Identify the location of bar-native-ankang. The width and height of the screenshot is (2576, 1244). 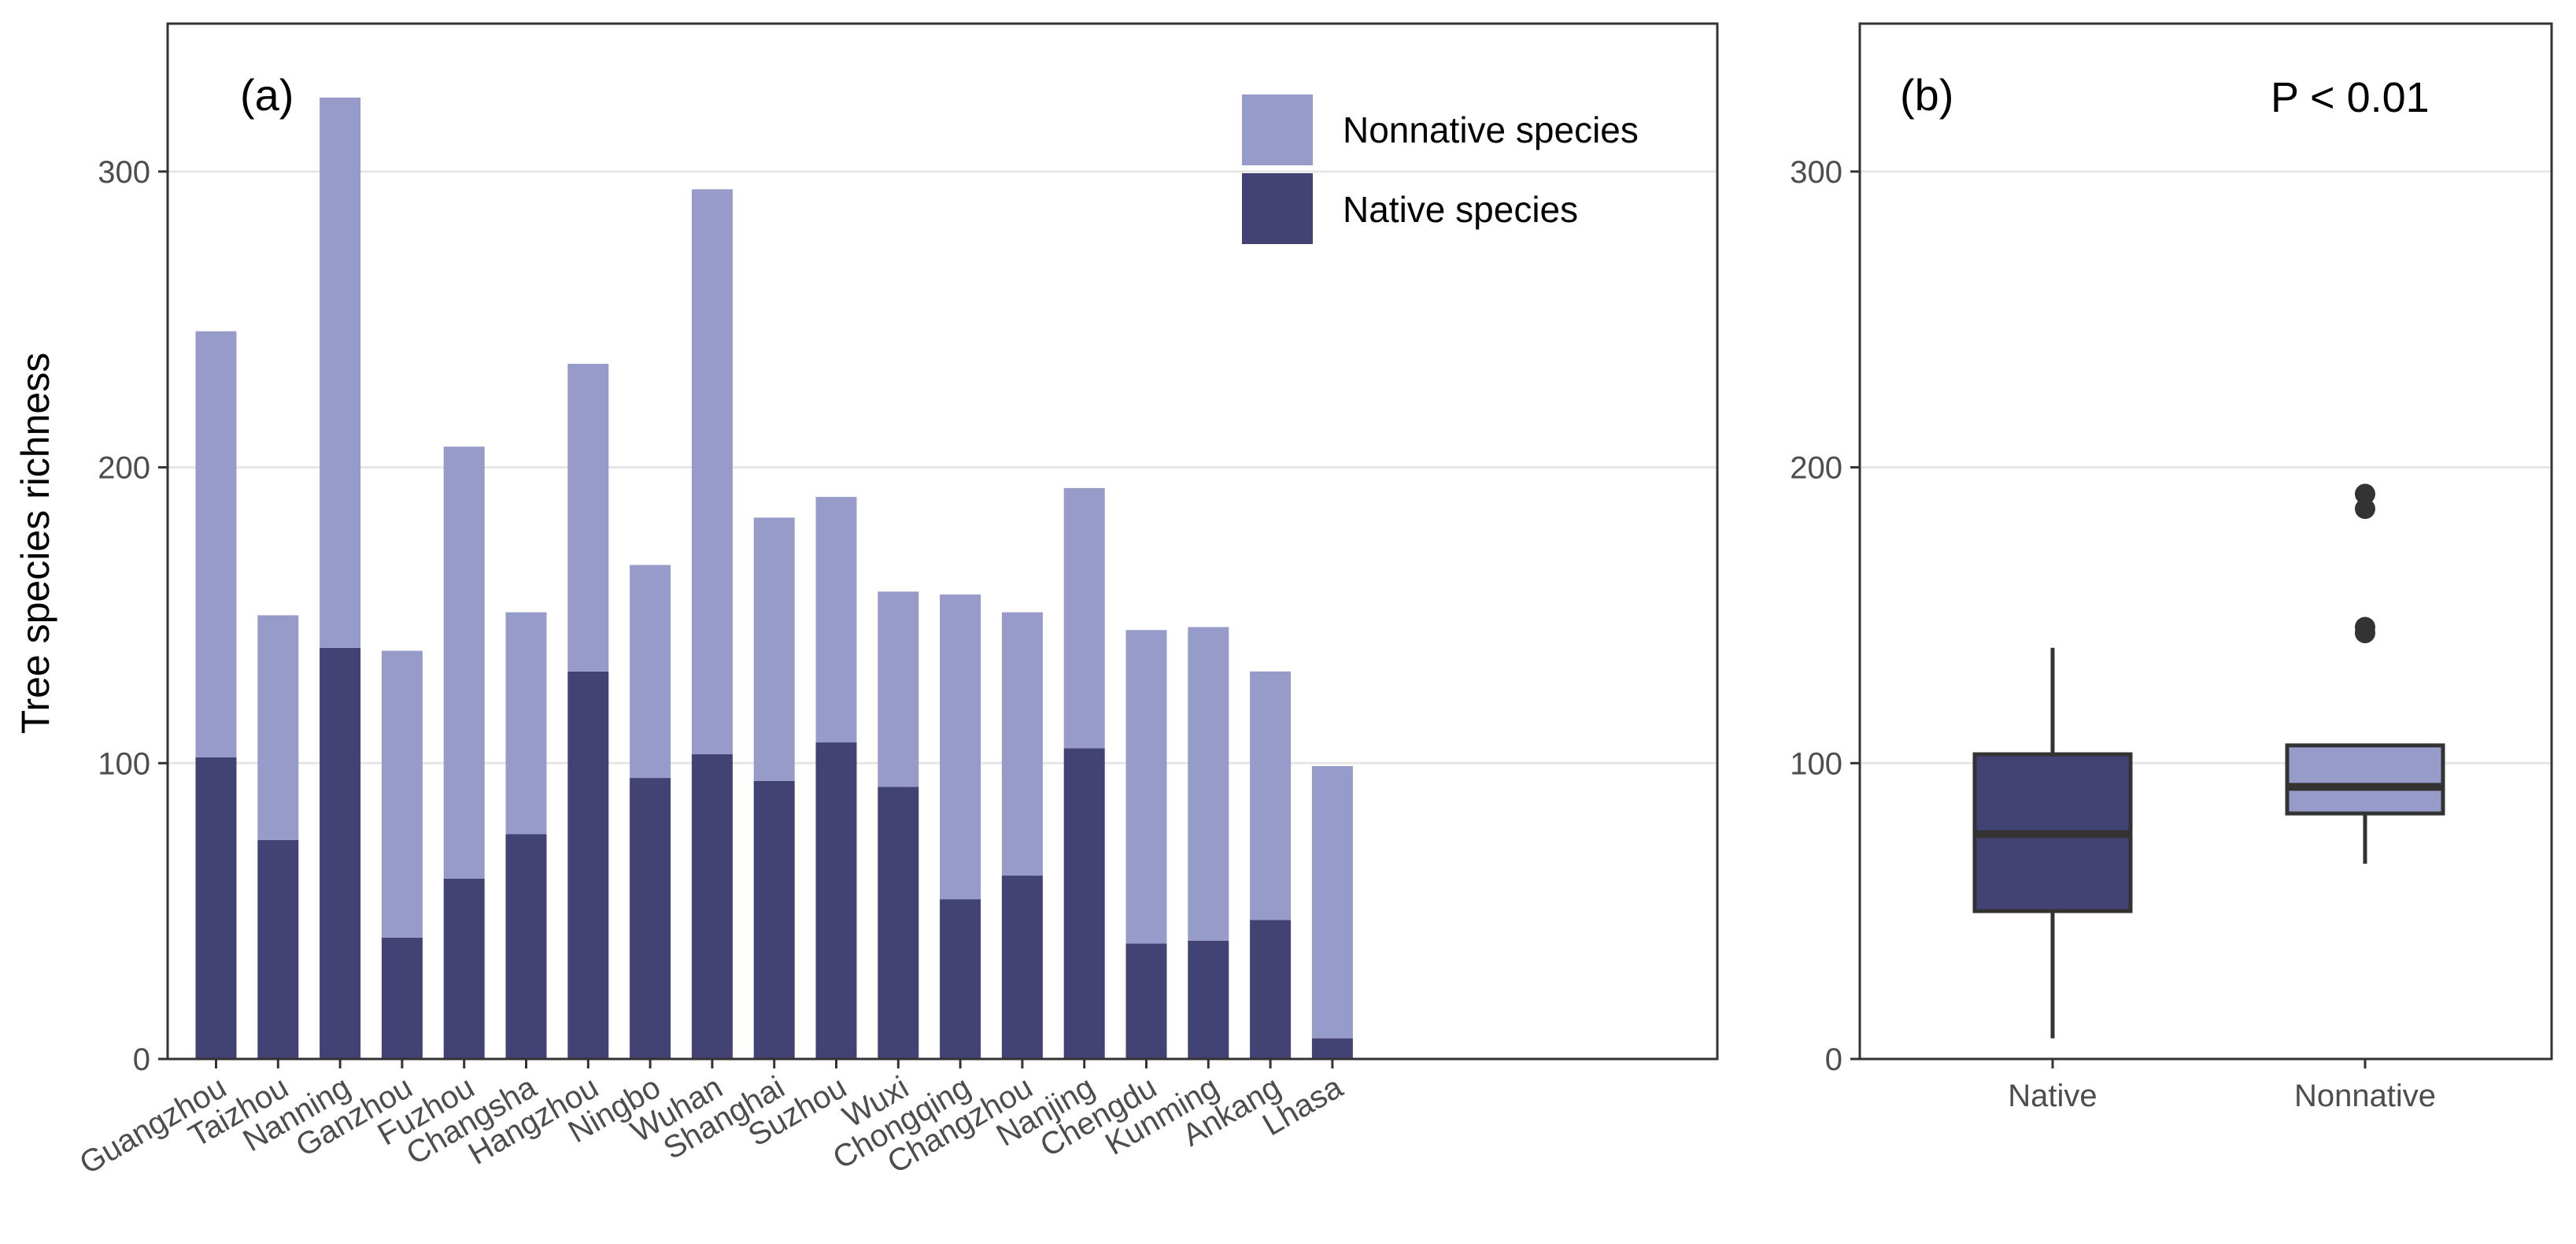
(1271, 989).